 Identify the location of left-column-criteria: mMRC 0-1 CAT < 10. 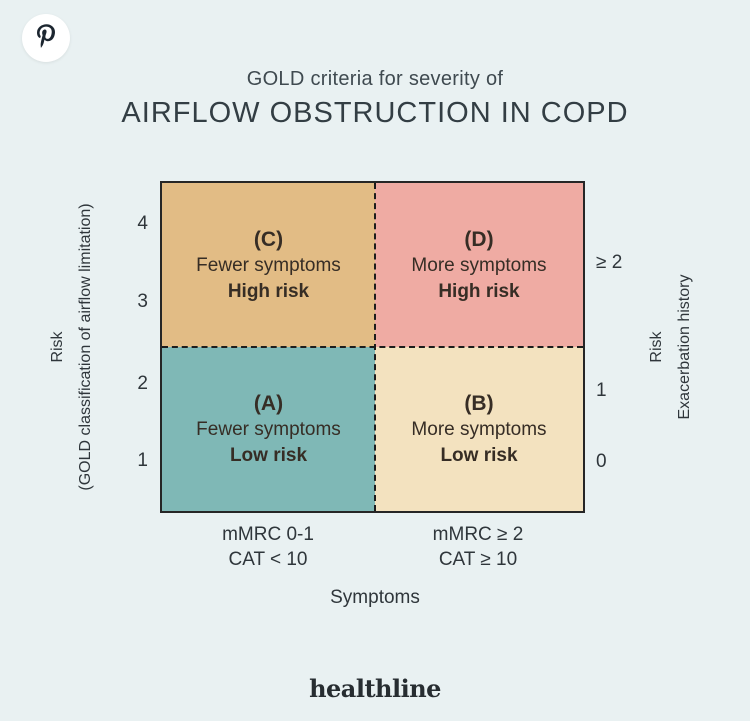
(268, 547).